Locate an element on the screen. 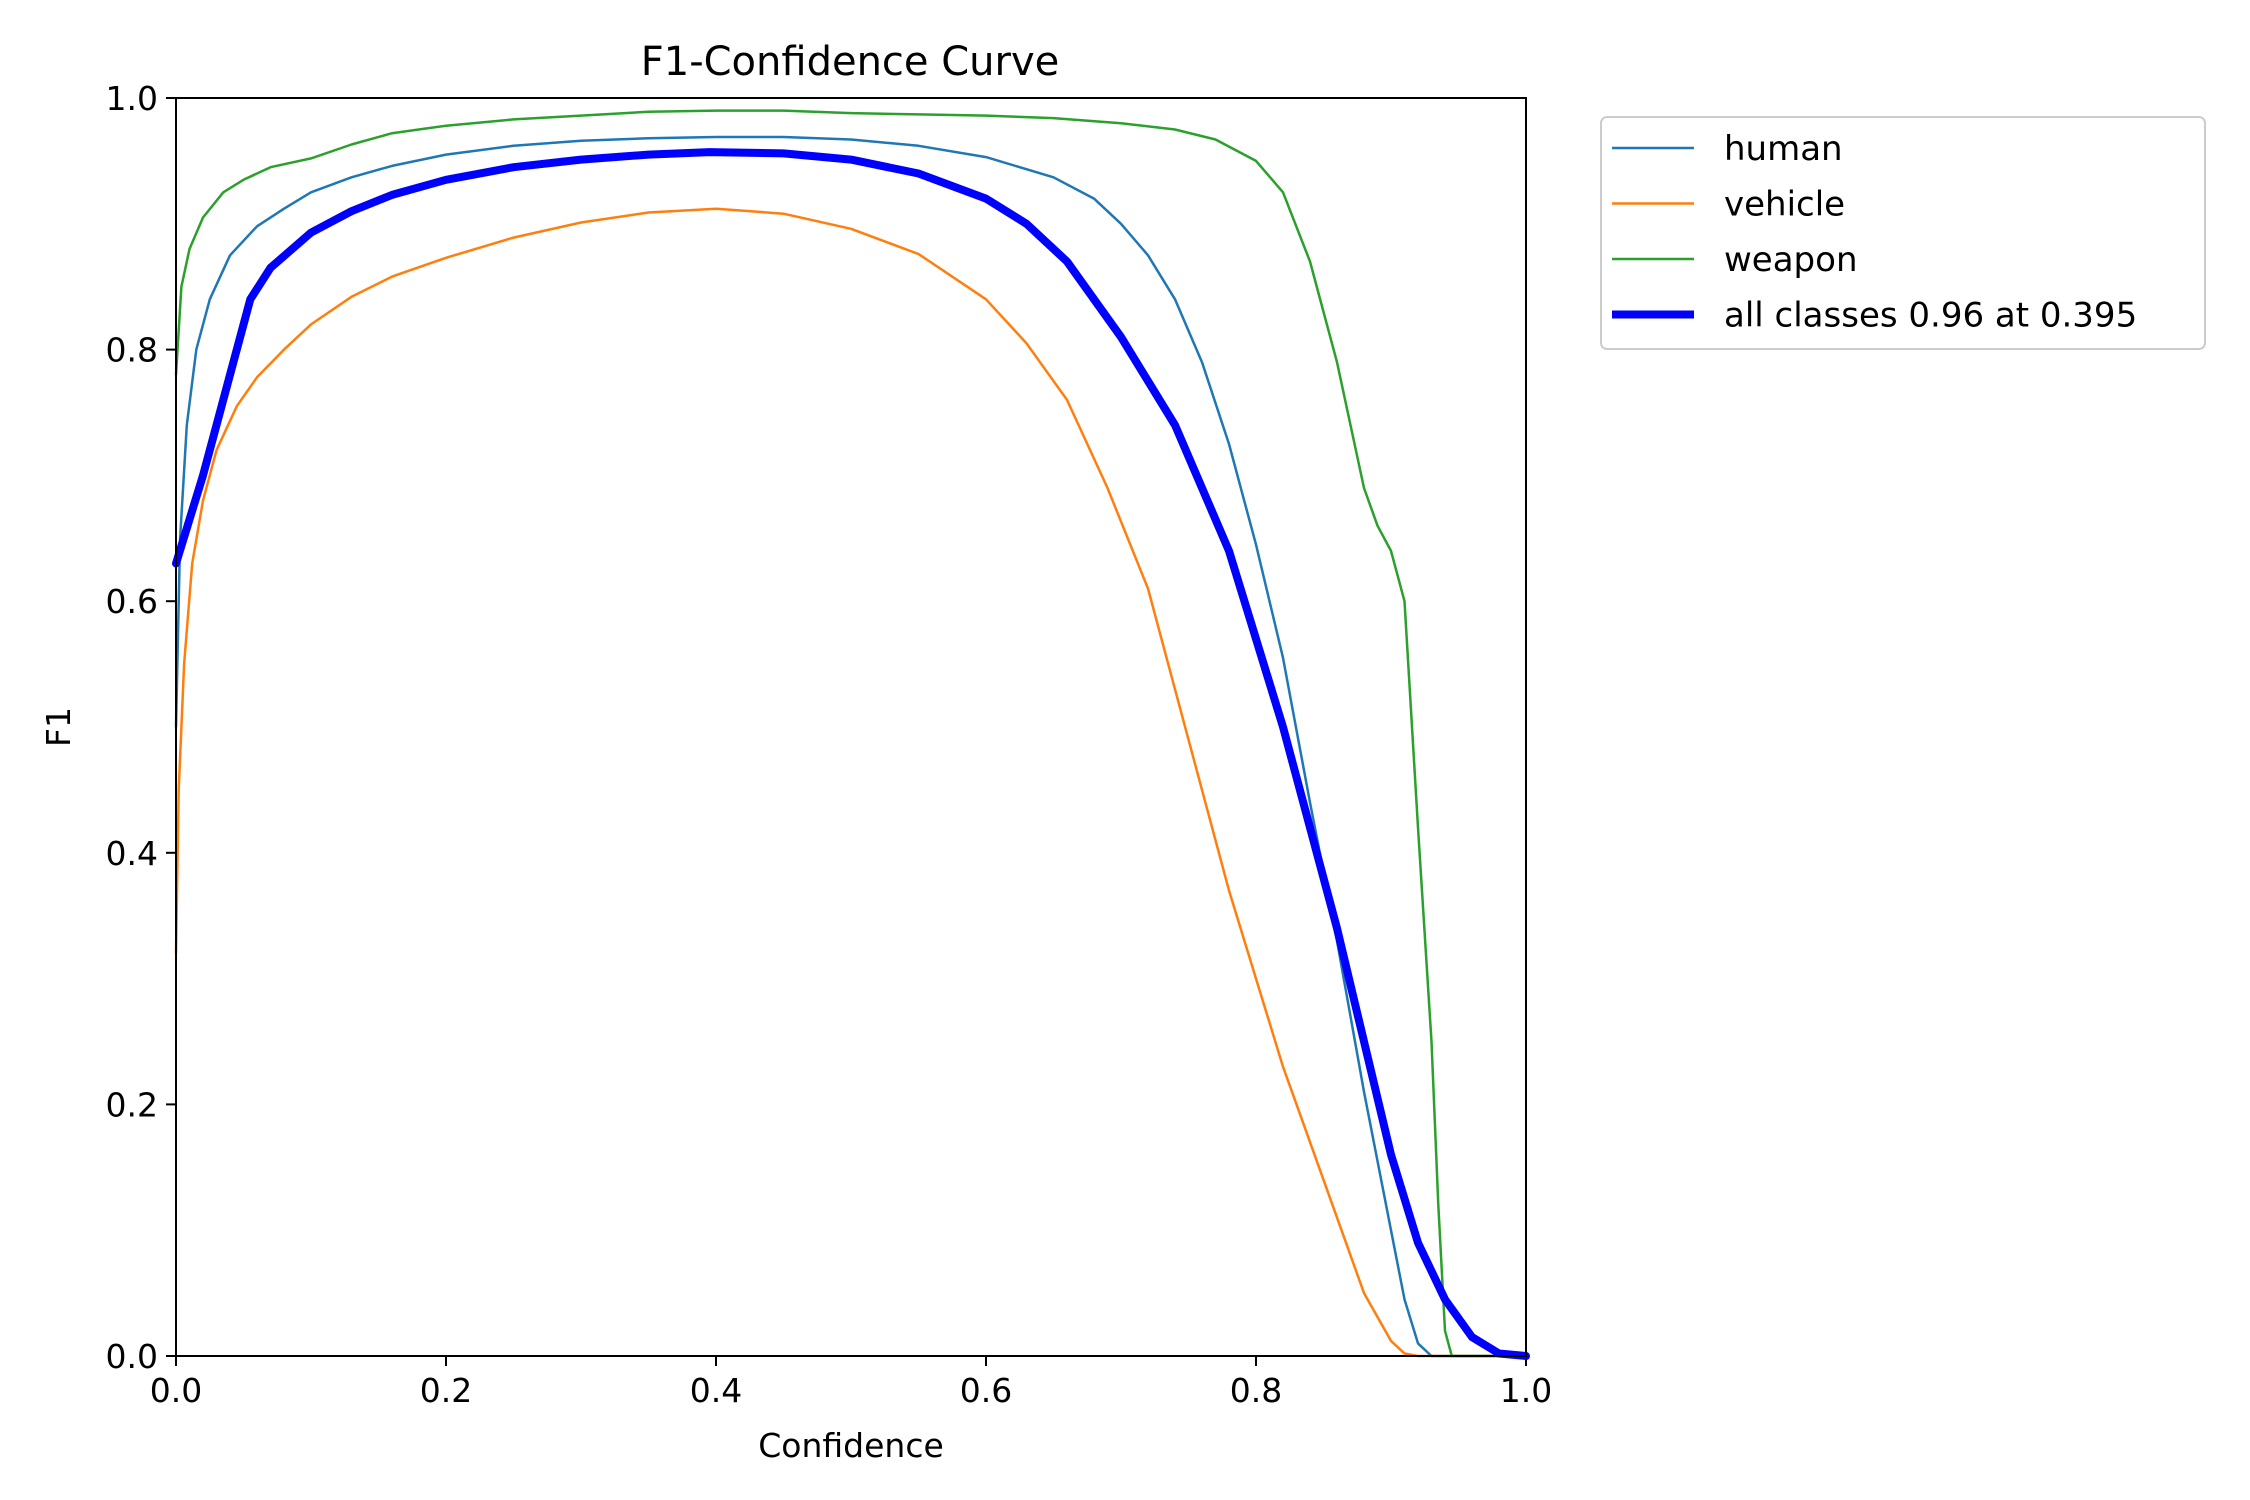 This screenshot has width=2250, height=1500. y-tick-label: 0.8 is located at coordinates (132, 350).